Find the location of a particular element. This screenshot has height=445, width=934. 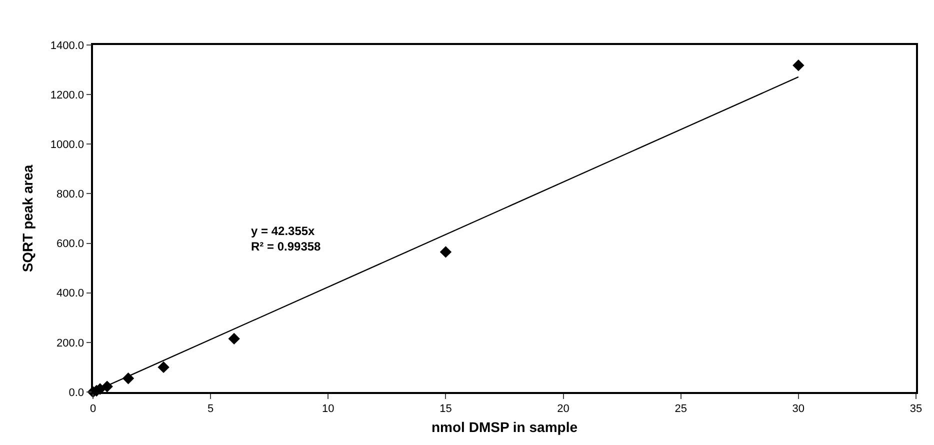

y-tick-label: 800.0 is located at coordinates (70, 194).